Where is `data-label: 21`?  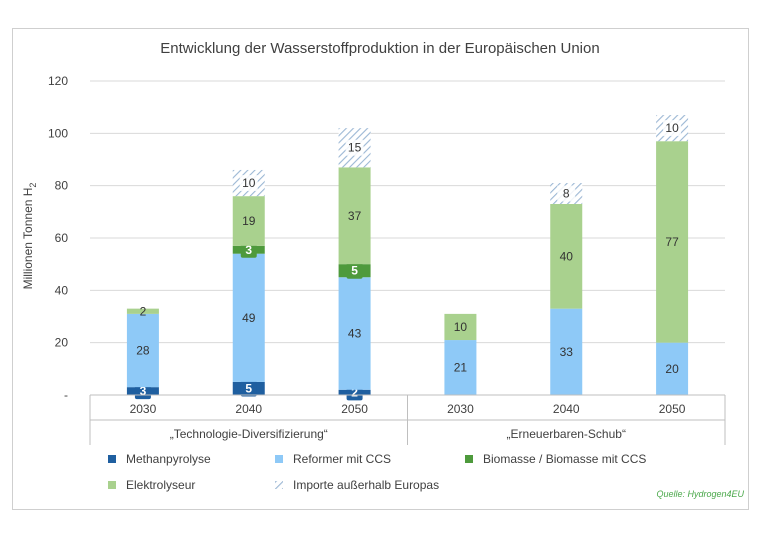 data-label: 21 is located at coordinates (461, 368).